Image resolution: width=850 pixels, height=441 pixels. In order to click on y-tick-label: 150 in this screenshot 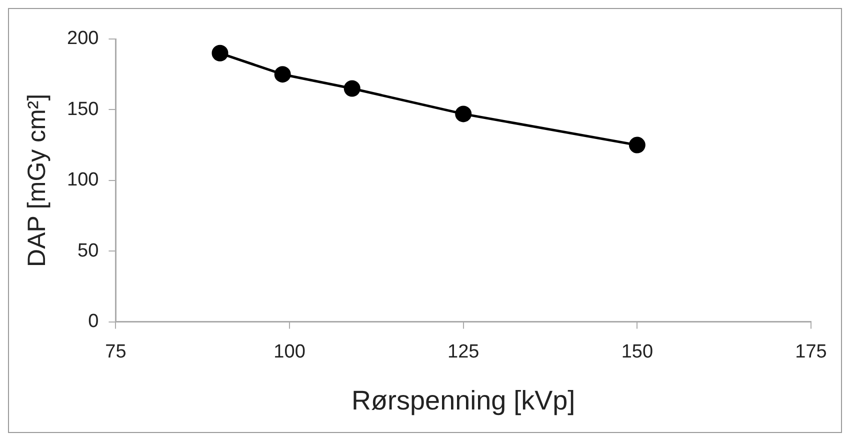, I will do `click(83, 109)`.